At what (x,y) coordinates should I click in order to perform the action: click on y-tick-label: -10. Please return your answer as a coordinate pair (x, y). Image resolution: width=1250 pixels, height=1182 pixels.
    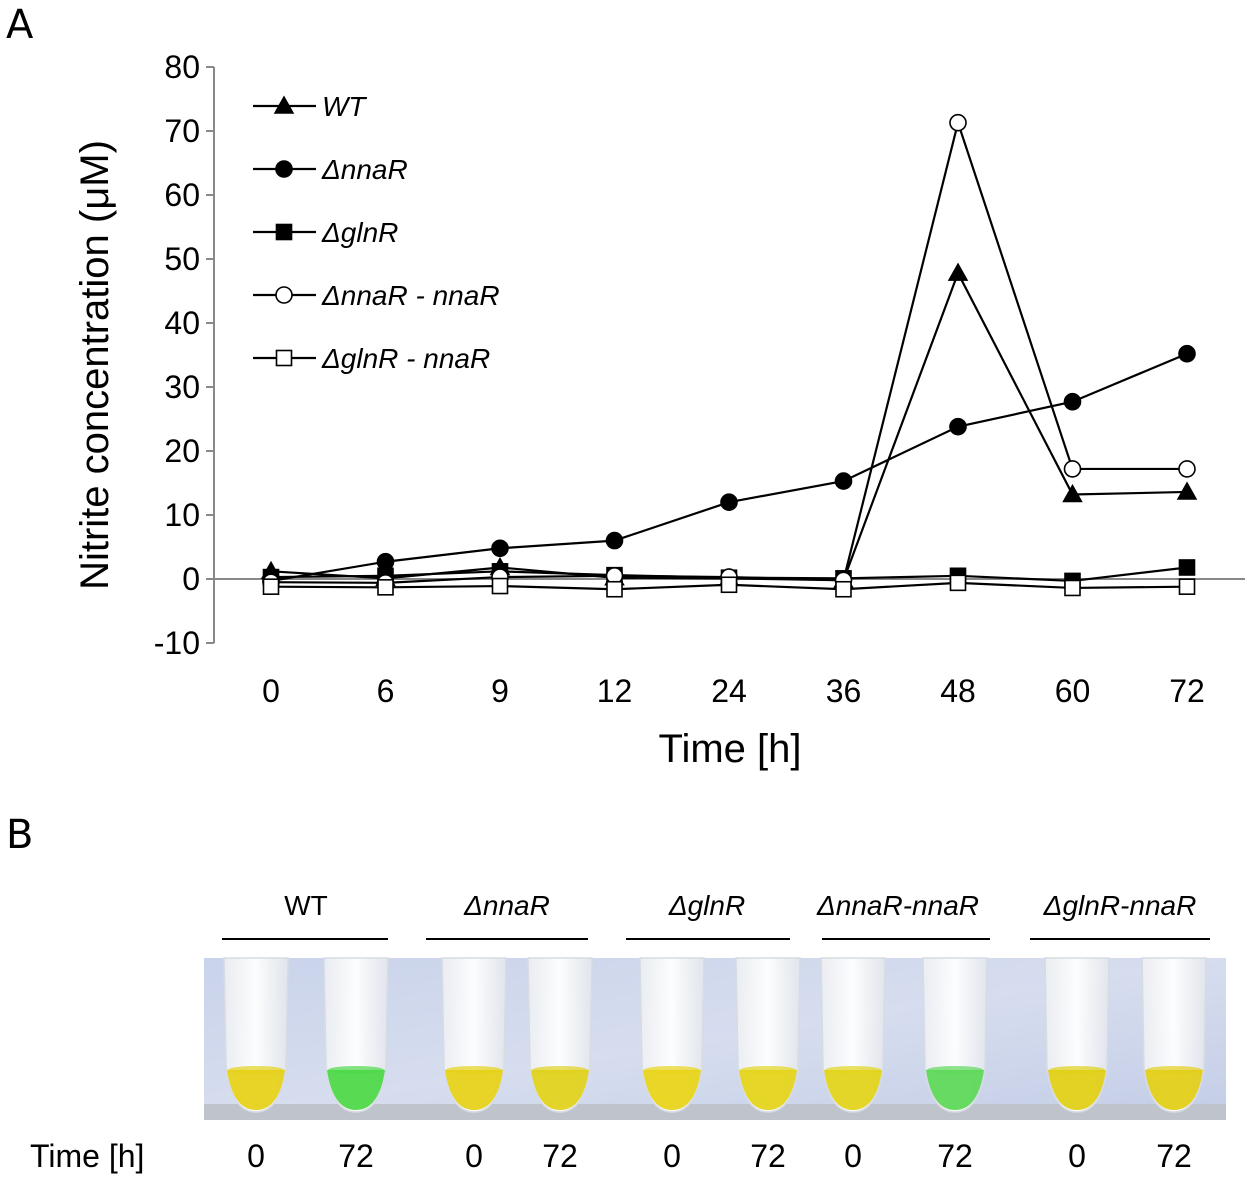
    Looking at the image, I should click on (177, 643).